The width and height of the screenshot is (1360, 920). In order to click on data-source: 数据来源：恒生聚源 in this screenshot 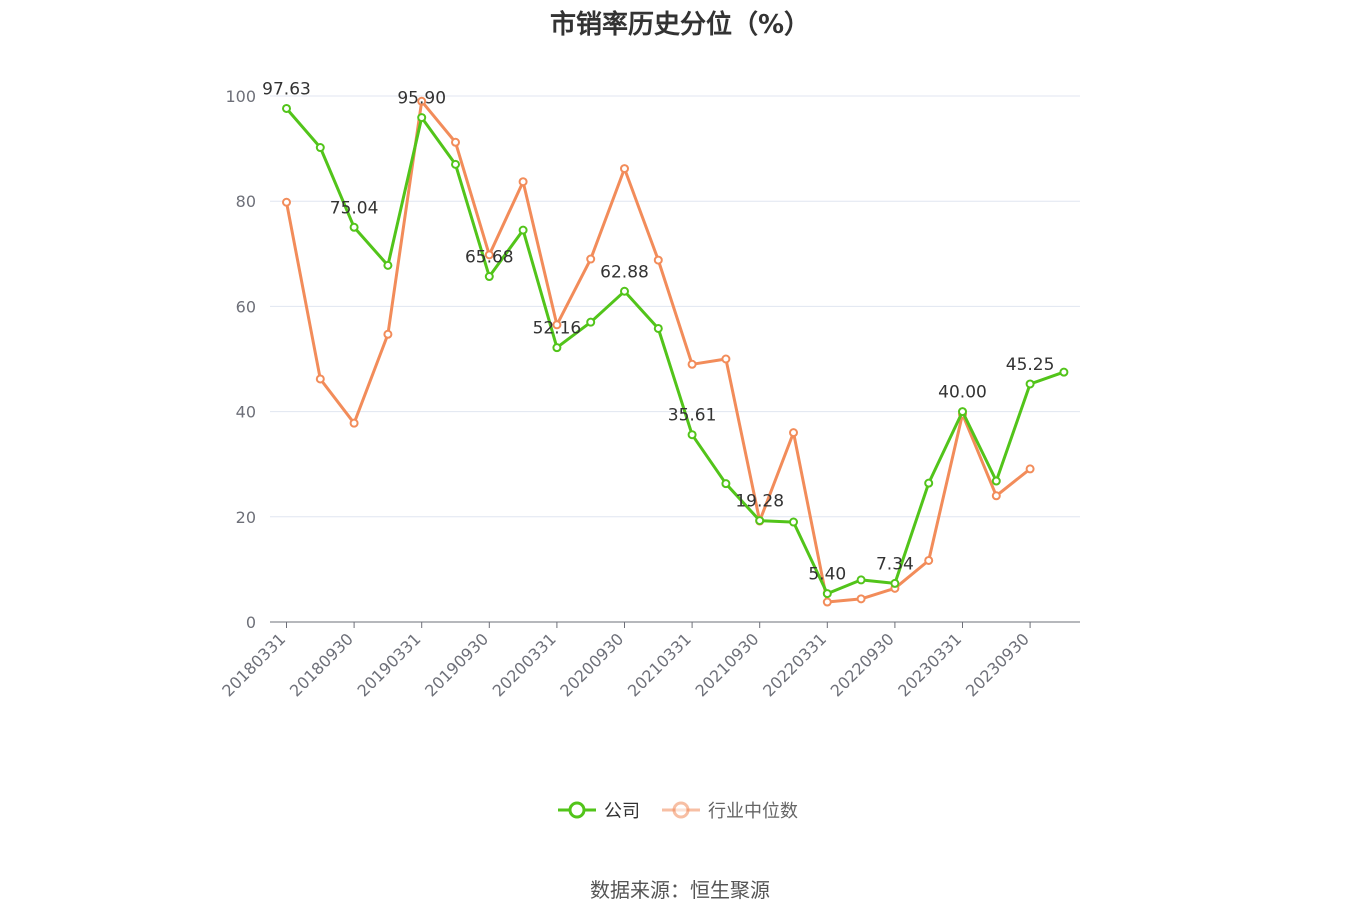, I will do `click(680, 890)`.